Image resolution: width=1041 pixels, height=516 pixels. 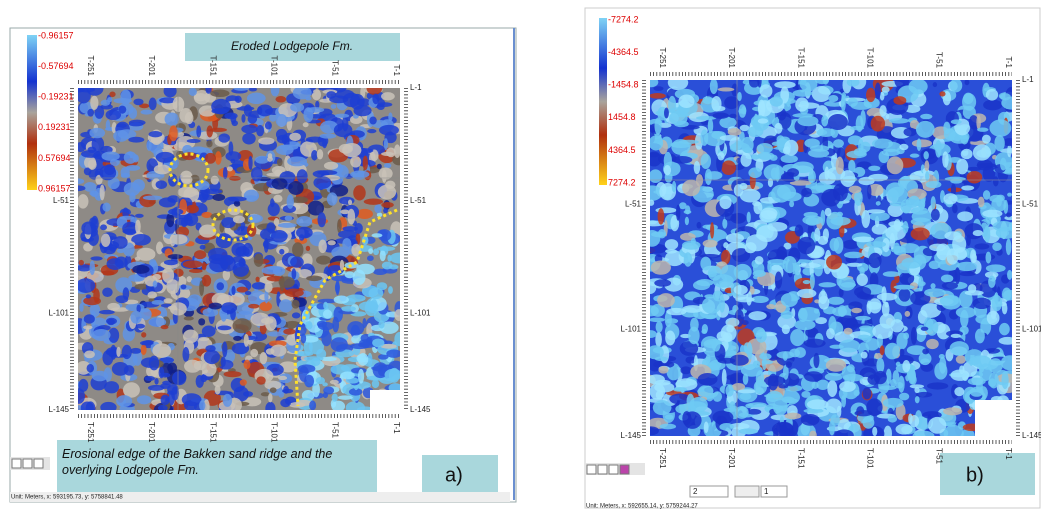 I want to click on erosion-line, so click(x=345, y=307).